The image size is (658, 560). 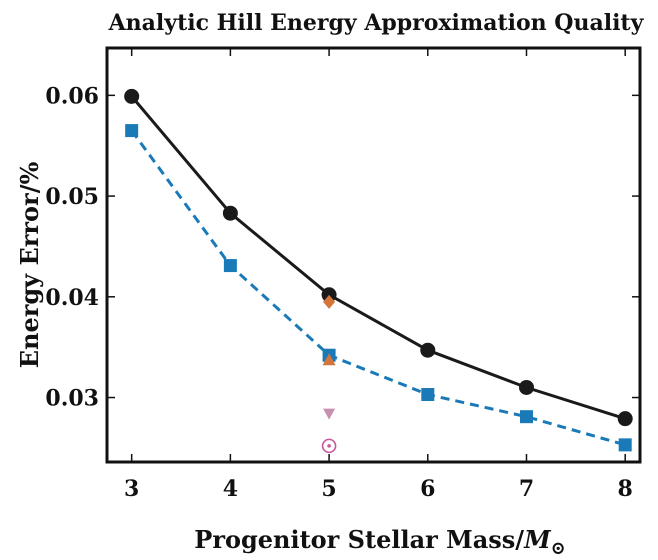 I want to click on extra-point-circled-dot-center, so click(x=329, y=446).